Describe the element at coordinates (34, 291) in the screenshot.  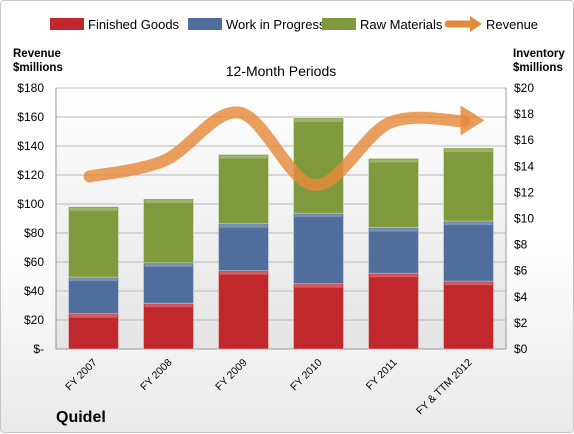
I see `left-tick-label: $40` at that location.